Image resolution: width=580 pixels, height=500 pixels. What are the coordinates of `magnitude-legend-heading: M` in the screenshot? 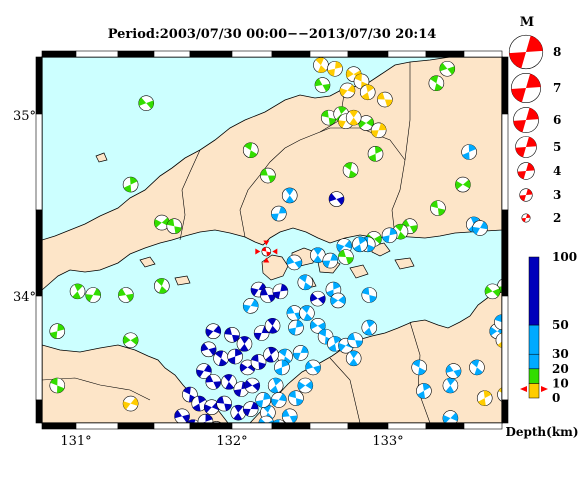 It's located at (527, 22).